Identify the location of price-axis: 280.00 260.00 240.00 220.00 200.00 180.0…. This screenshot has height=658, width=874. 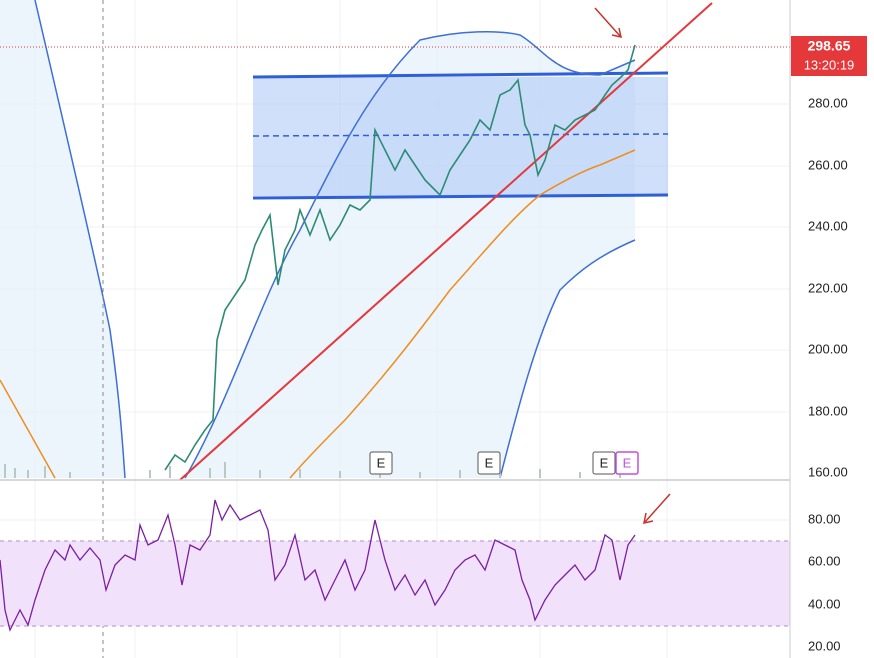
(828, 287).